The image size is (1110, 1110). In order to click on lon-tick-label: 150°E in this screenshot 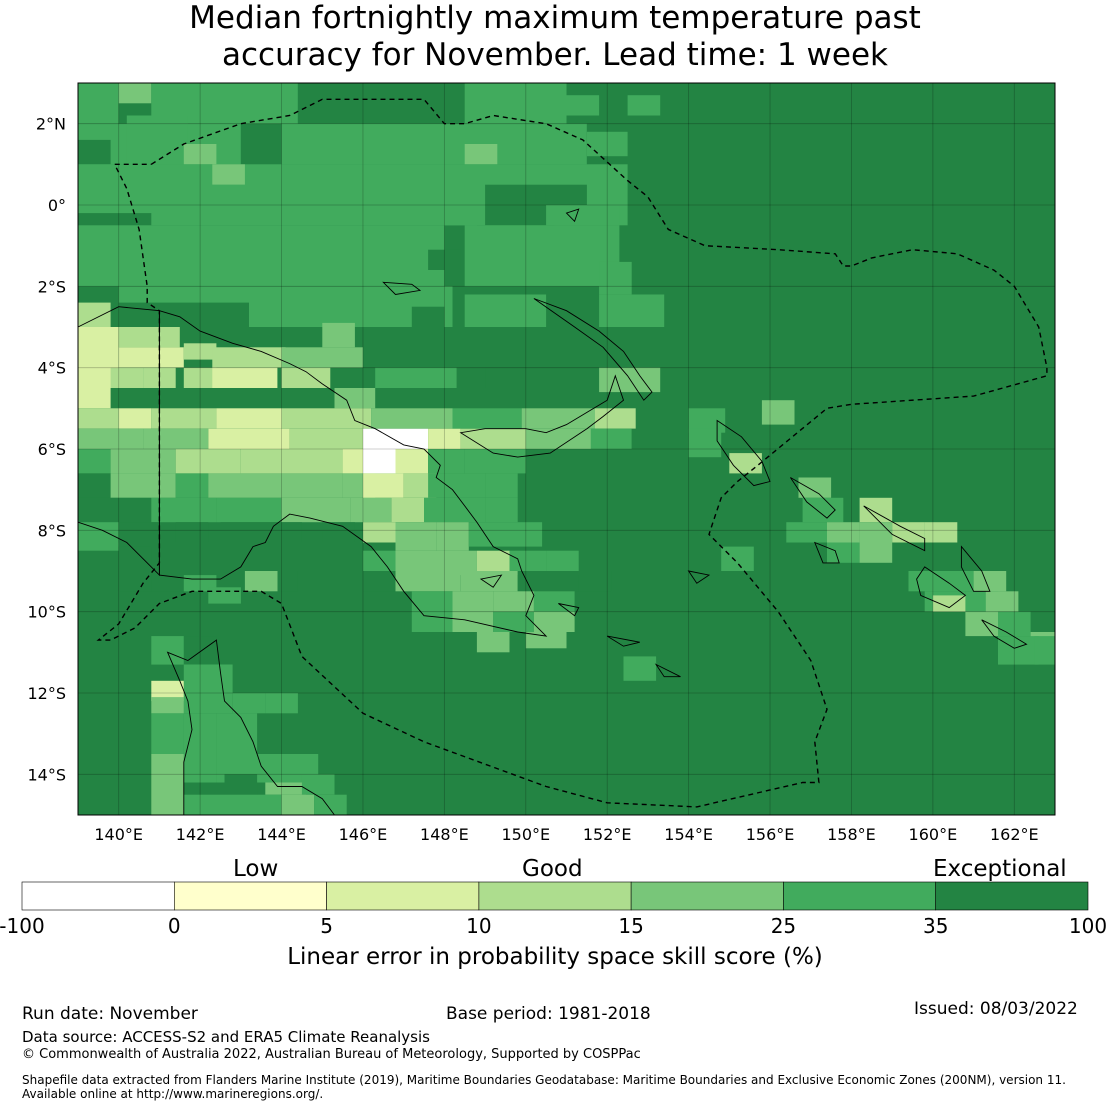, I will do `click(525, 834)`.